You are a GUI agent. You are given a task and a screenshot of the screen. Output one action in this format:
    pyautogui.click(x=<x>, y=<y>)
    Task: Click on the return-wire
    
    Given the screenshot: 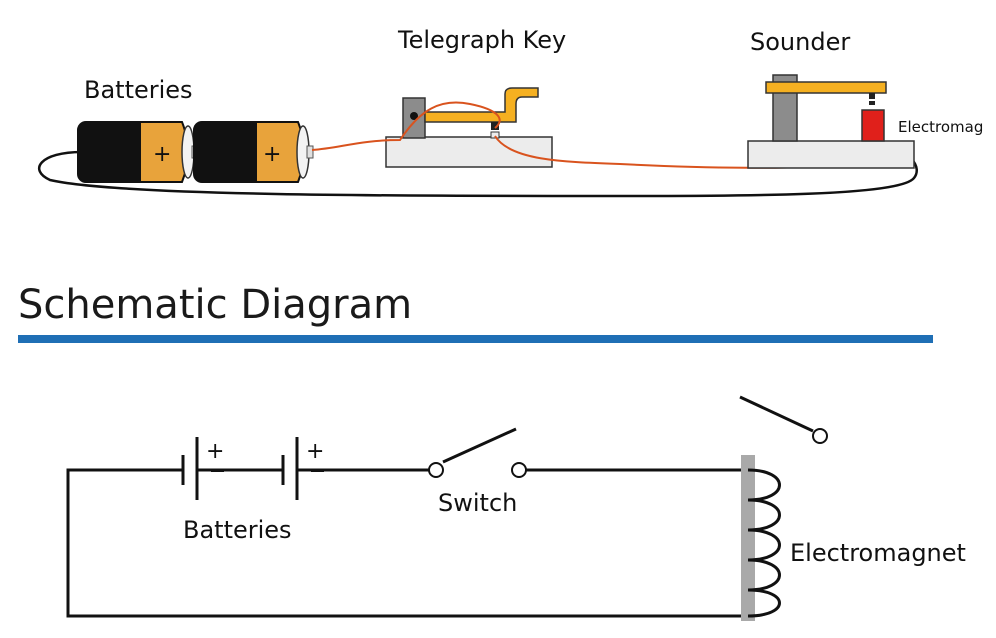 What is the action you would take?
    pyautogui.click(x=478, y=168)
    